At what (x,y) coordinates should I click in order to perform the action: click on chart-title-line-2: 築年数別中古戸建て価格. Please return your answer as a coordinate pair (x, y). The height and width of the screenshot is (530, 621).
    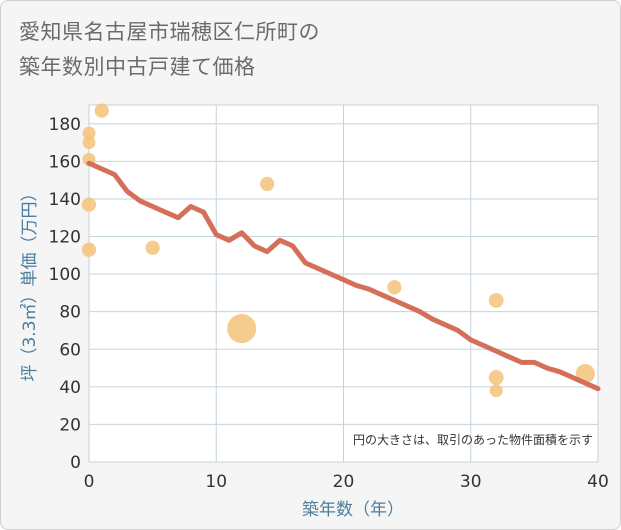
    Looking at the image, I should click on (137, 67).